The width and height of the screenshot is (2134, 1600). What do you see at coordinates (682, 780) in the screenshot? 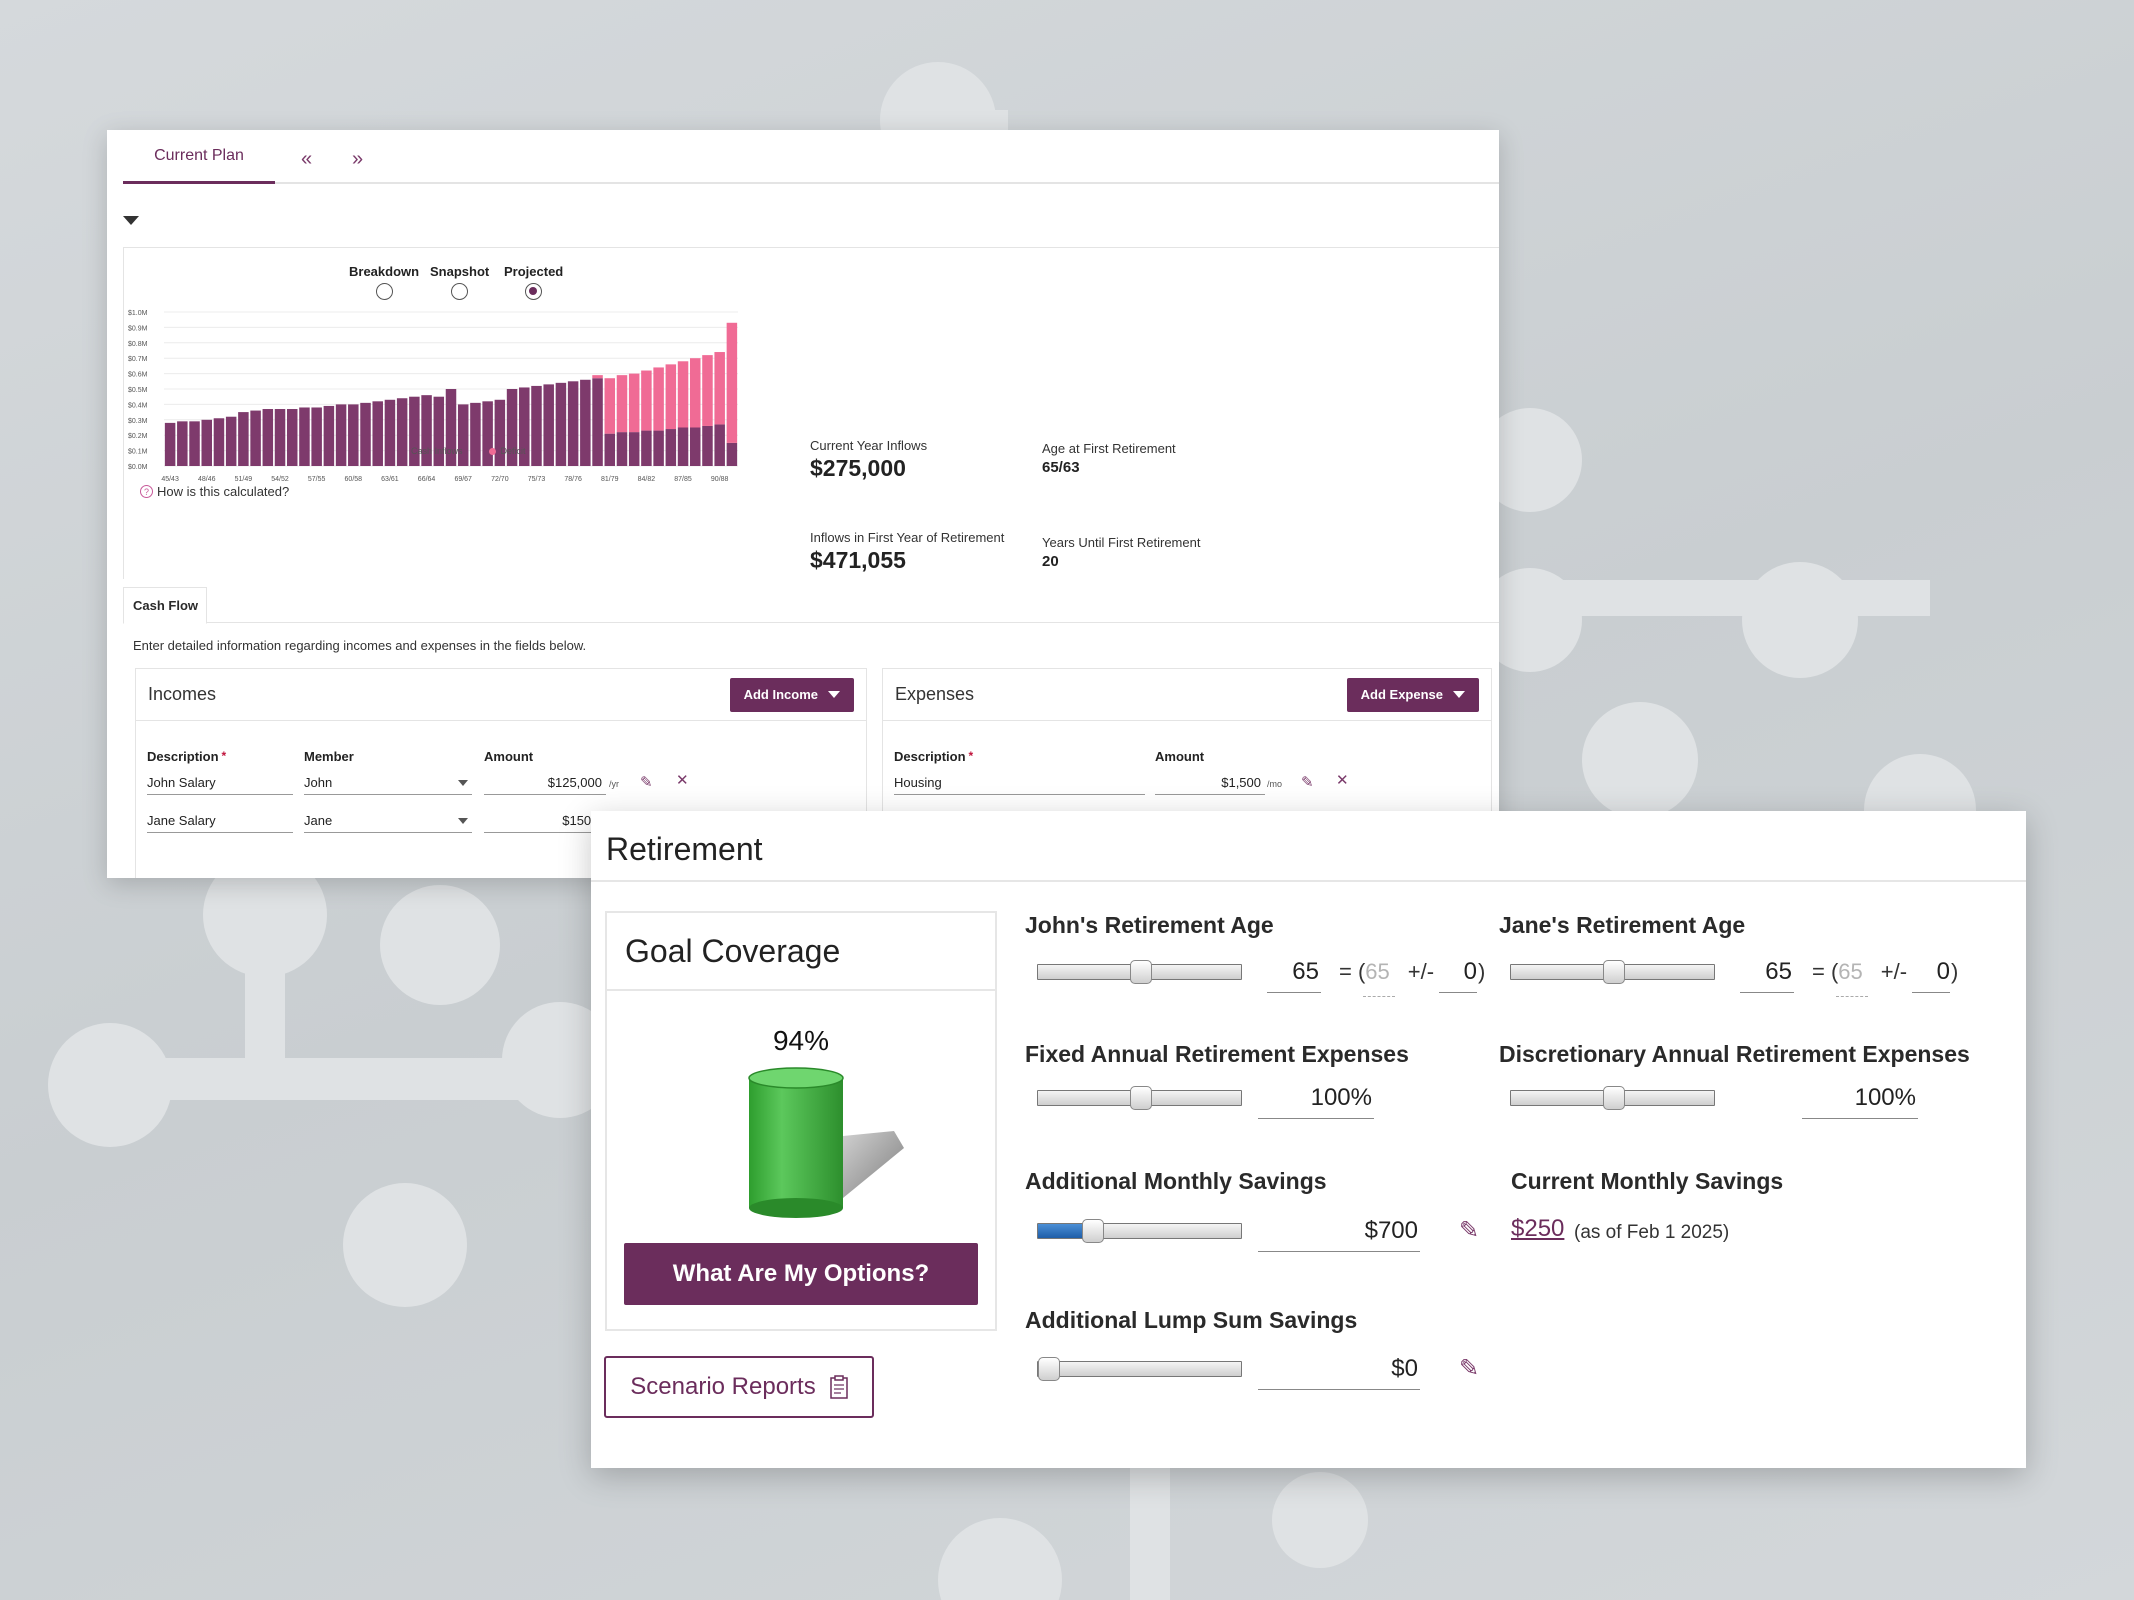
I see `delete-income-icon: ✕` at bounding box center [682, 780].